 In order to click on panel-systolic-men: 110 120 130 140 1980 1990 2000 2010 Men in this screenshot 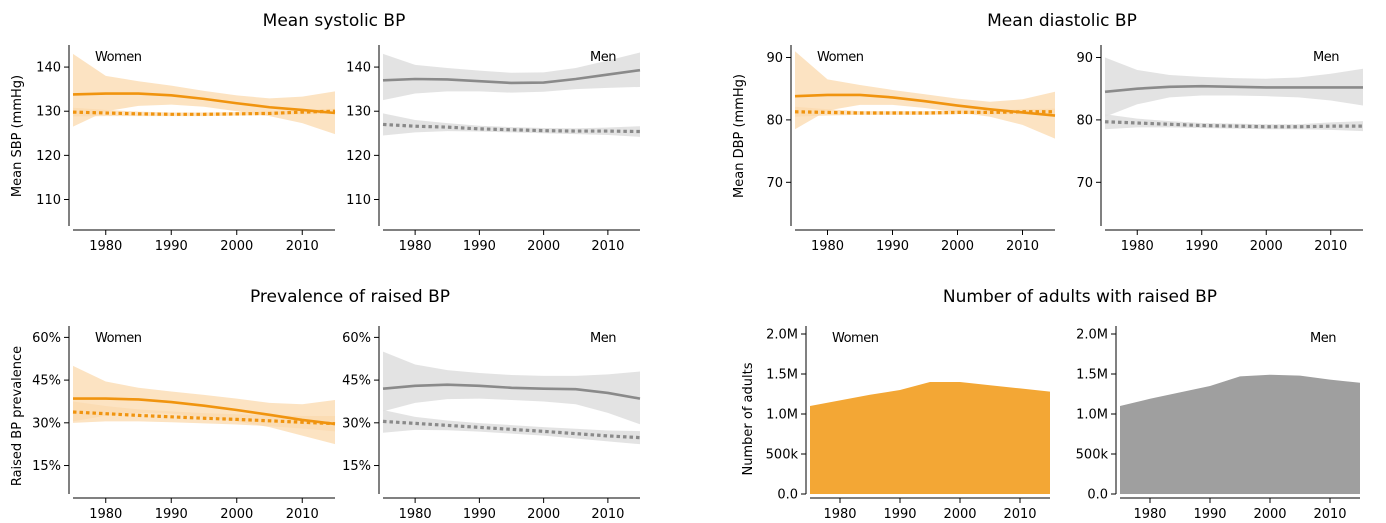, I will do `click(493, 149)`.